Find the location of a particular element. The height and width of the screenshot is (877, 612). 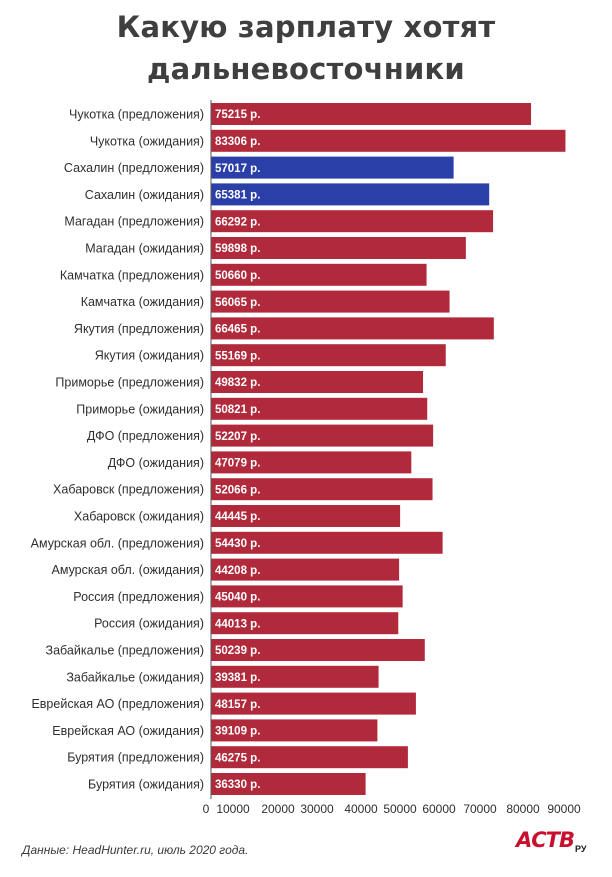

title-line-1: Какую зарплату хотят is located at coordinates (306, 27).